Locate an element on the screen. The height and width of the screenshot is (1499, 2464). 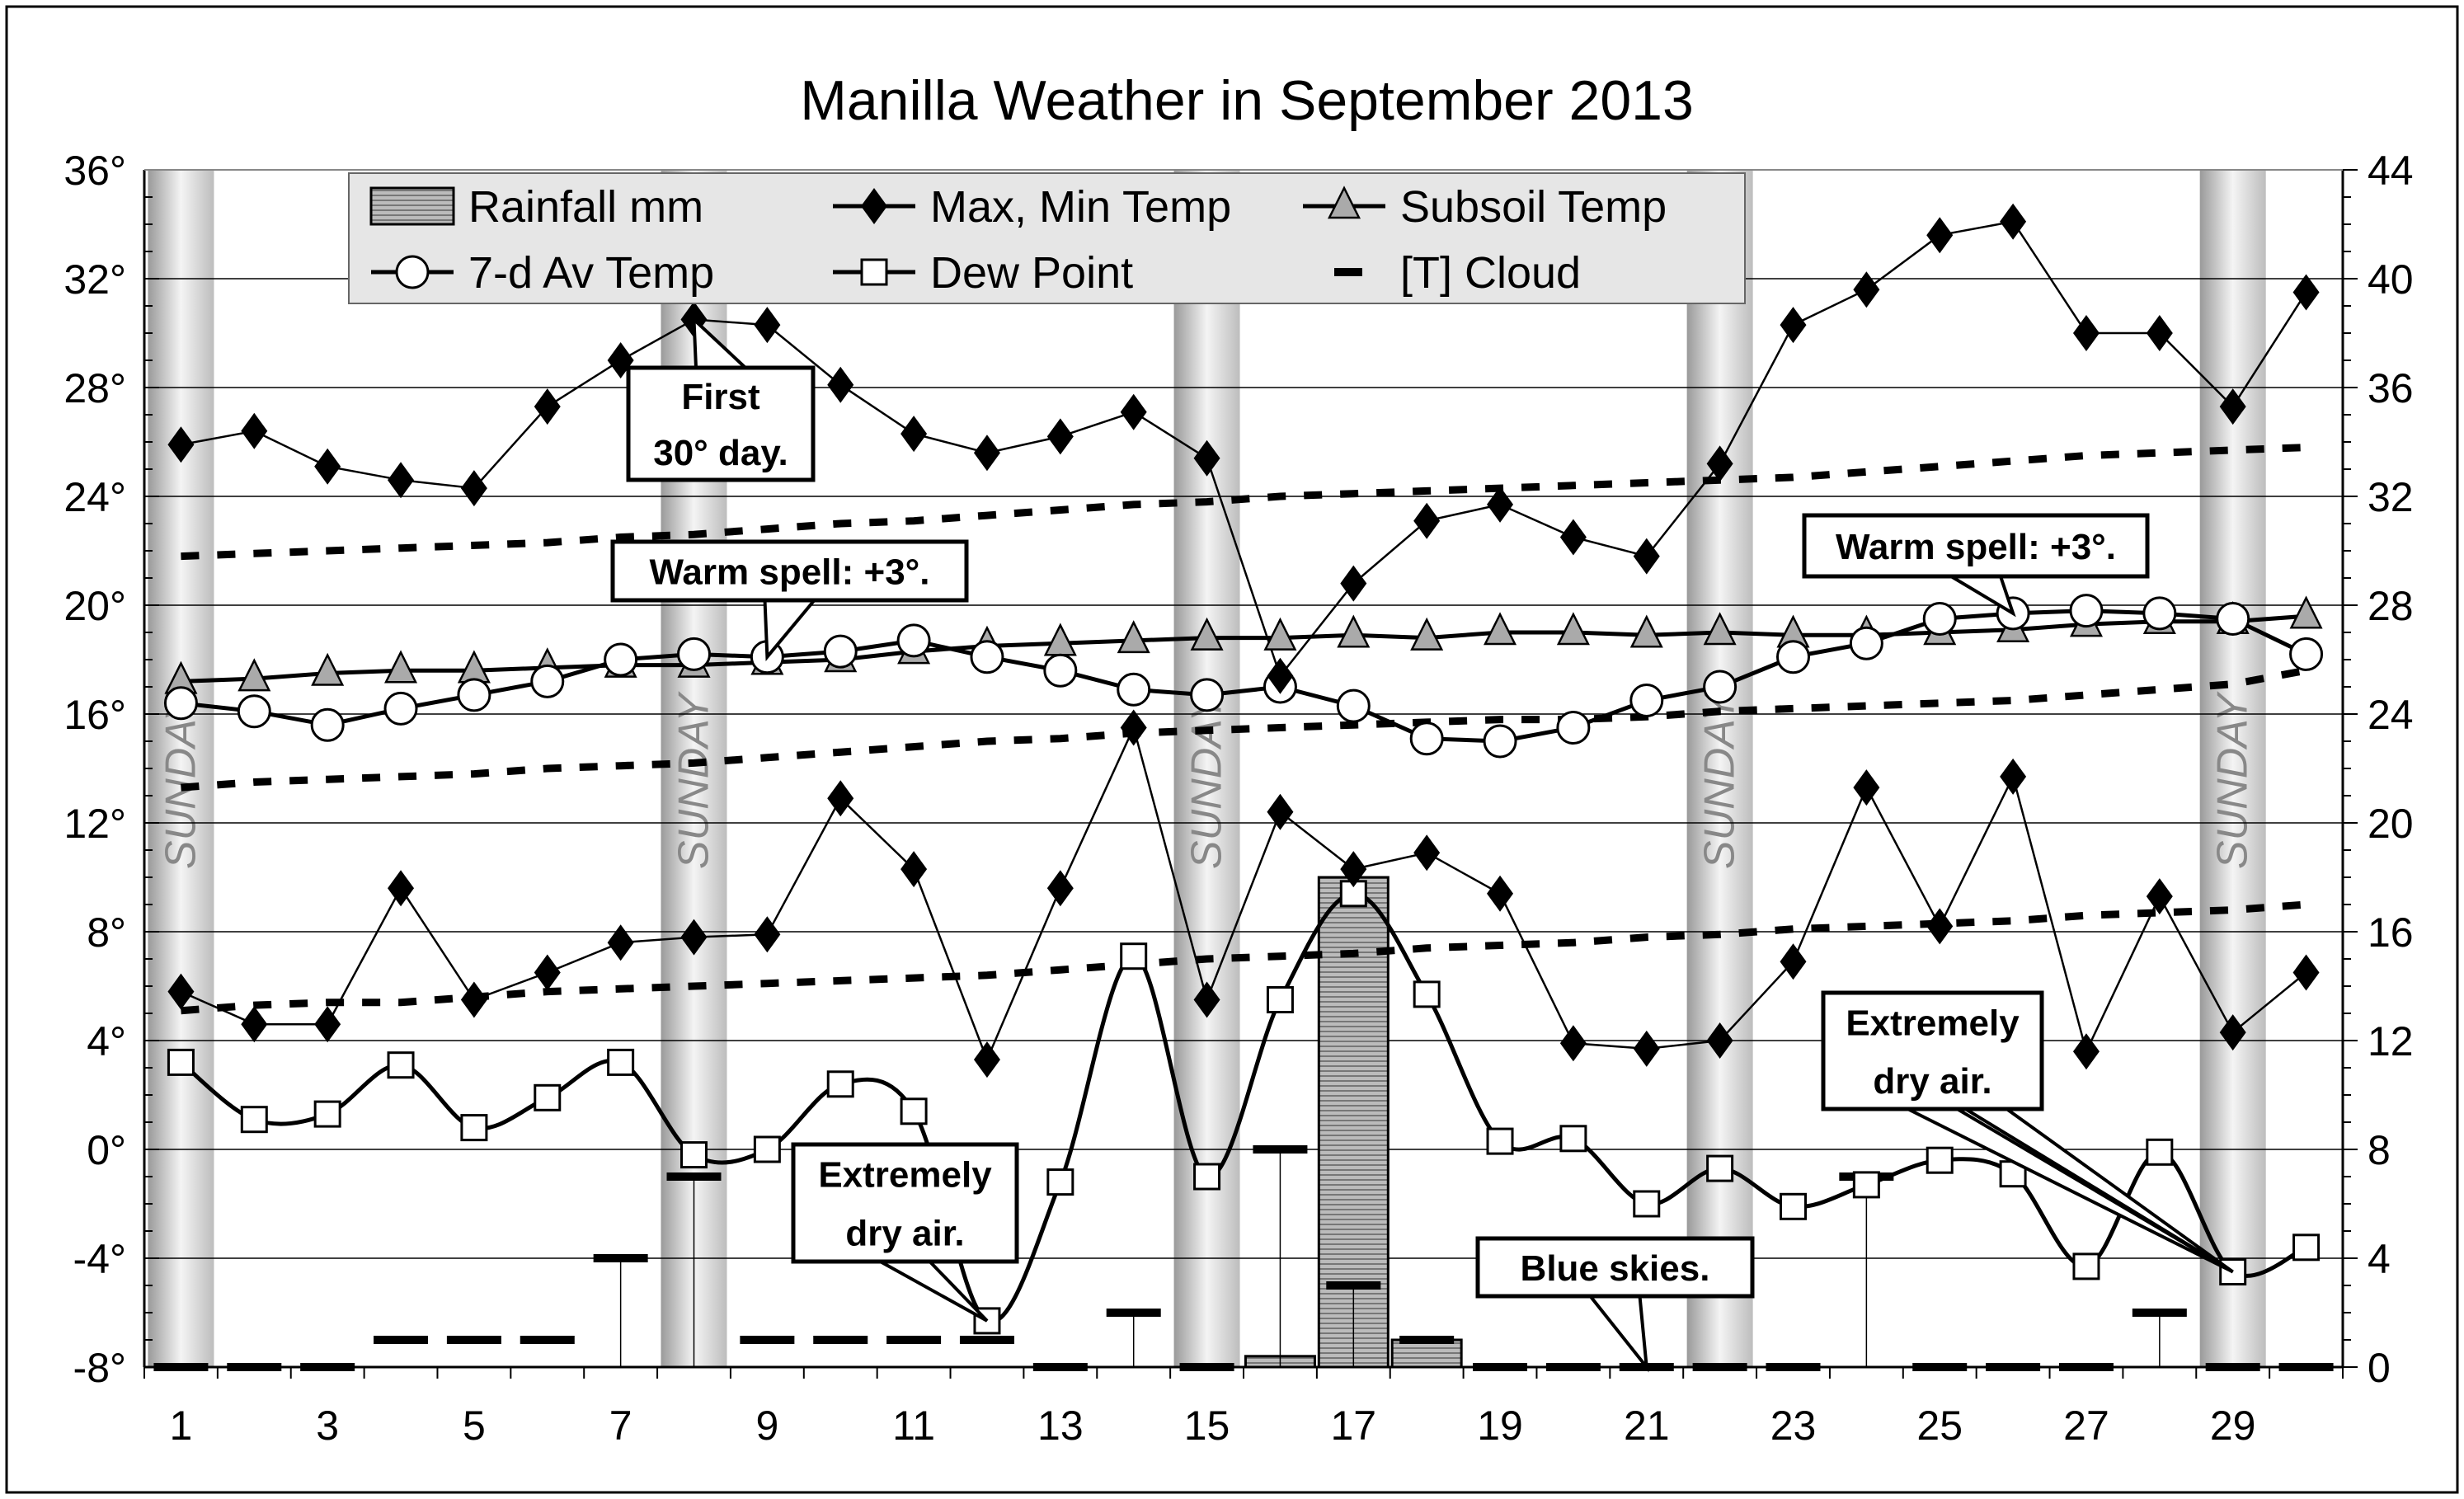
normal-nmax-line is located at coordinates (1243, 502).